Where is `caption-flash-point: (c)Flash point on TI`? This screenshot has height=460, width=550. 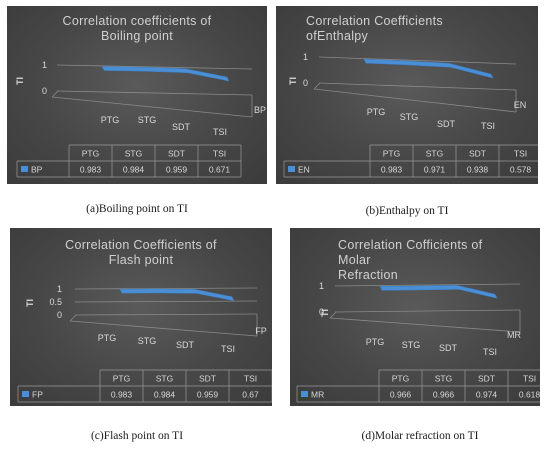
caption-flash-point: (c)Flash point on TI is located at coordinates (137, 436).